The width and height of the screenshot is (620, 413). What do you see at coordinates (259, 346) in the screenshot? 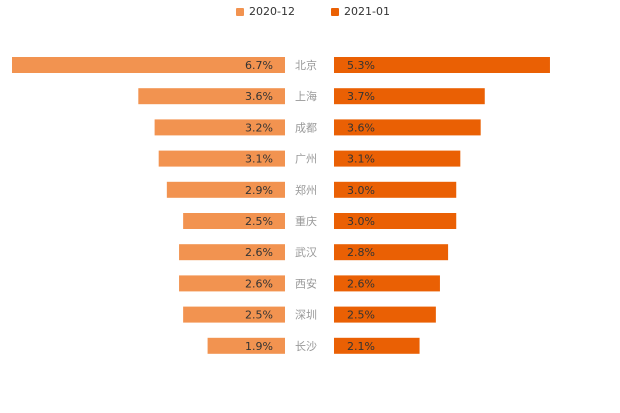
I see `value-label-2020-12-9: 1.9%` at bounding box center [259, 346].